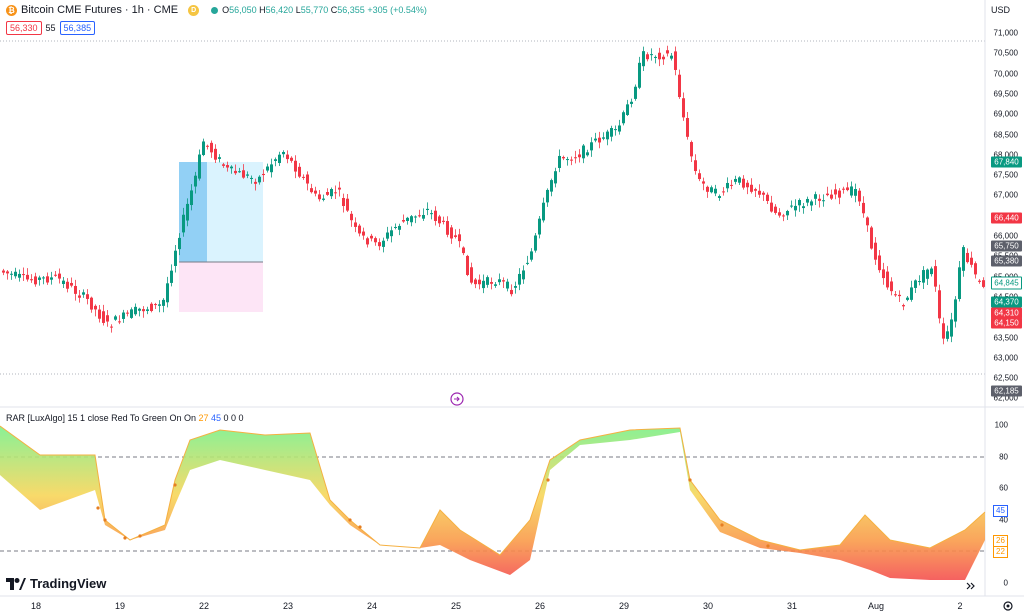 This screenshot has width=1024, height=616. Describe the element at coordinates (457, 399) in the screenshot. I see `scroll-to-realtime-icon` at that location.